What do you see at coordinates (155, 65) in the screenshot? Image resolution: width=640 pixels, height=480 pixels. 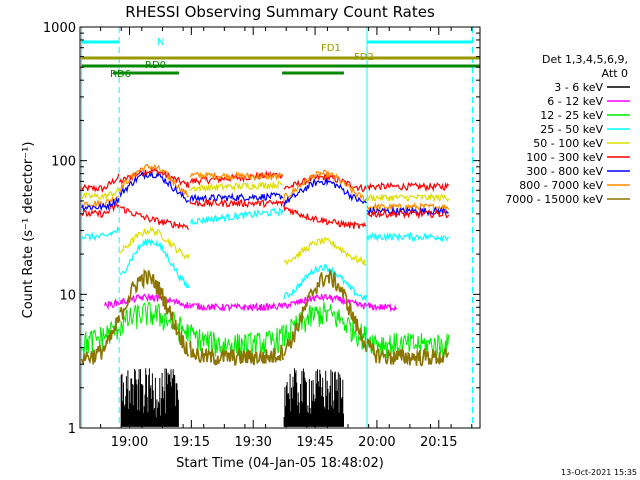 I see `orbit-label-3: RD0` at bounding box center [155, 65].